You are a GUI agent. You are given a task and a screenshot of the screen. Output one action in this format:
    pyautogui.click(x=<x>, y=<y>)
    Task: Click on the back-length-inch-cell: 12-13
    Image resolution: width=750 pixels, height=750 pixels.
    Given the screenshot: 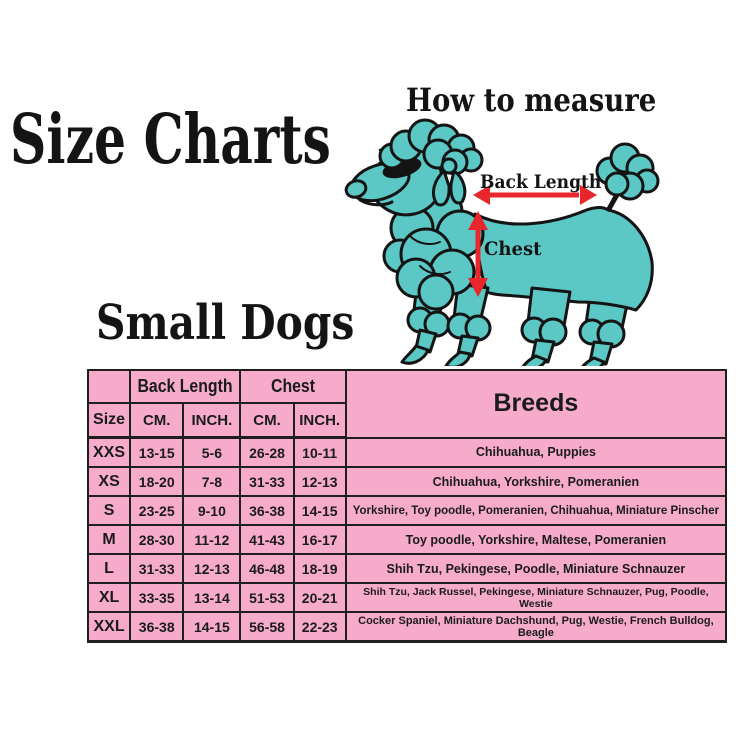 What is the action you would take?
    pyautogui.click(x=212, y=568)
    